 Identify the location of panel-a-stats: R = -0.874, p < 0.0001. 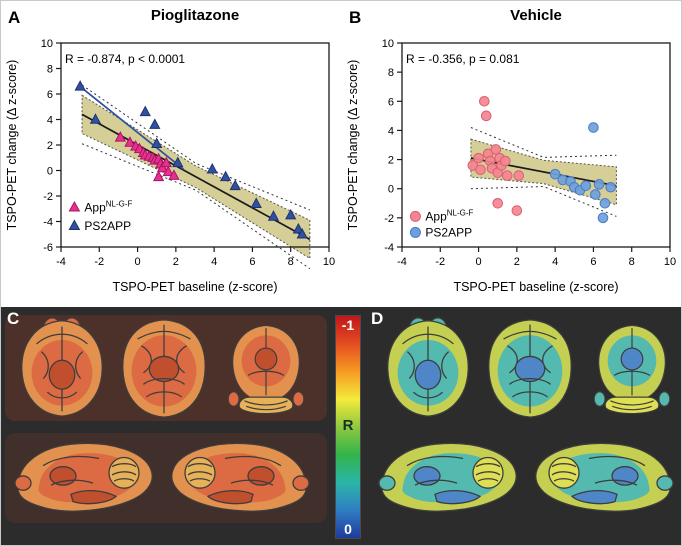
(125, 59).